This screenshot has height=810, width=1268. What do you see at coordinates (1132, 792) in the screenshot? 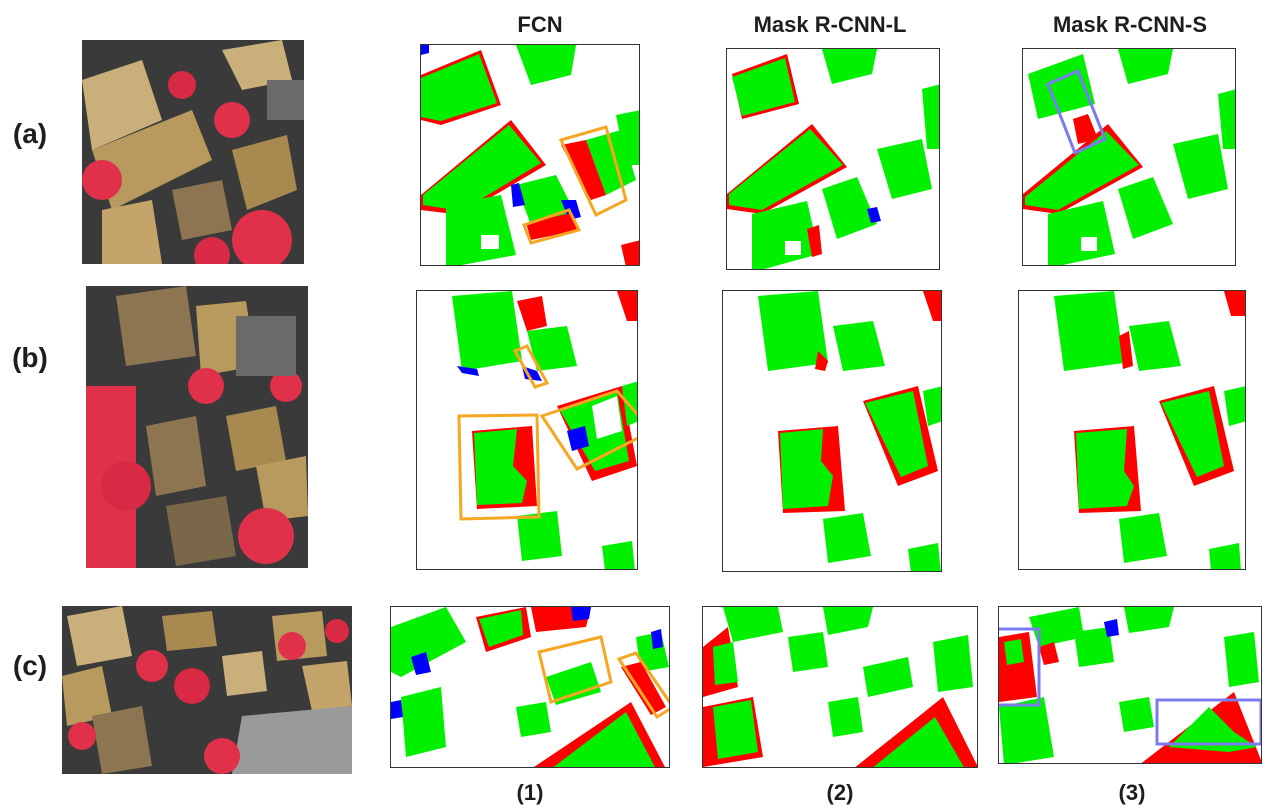
I see `column-number-3: (3)` at bounding box center [1132, 792].